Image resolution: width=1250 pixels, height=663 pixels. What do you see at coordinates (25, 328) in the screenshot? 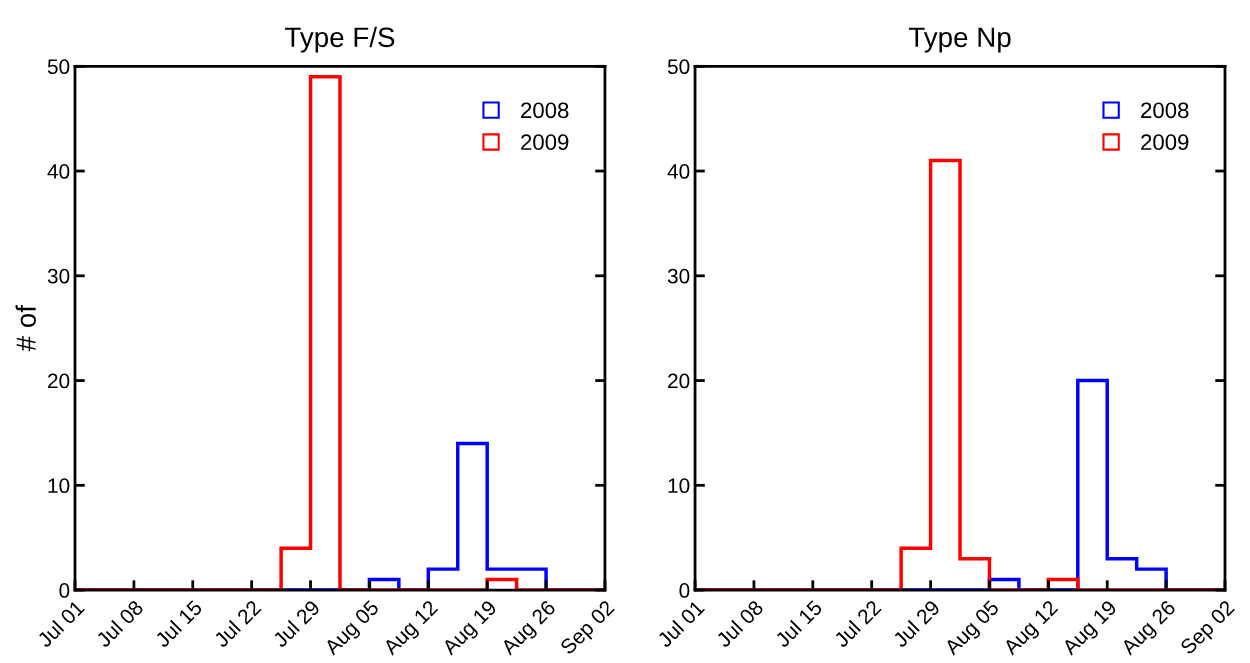
I see `y-axis-title: # of` at bounding box center [25, 328].